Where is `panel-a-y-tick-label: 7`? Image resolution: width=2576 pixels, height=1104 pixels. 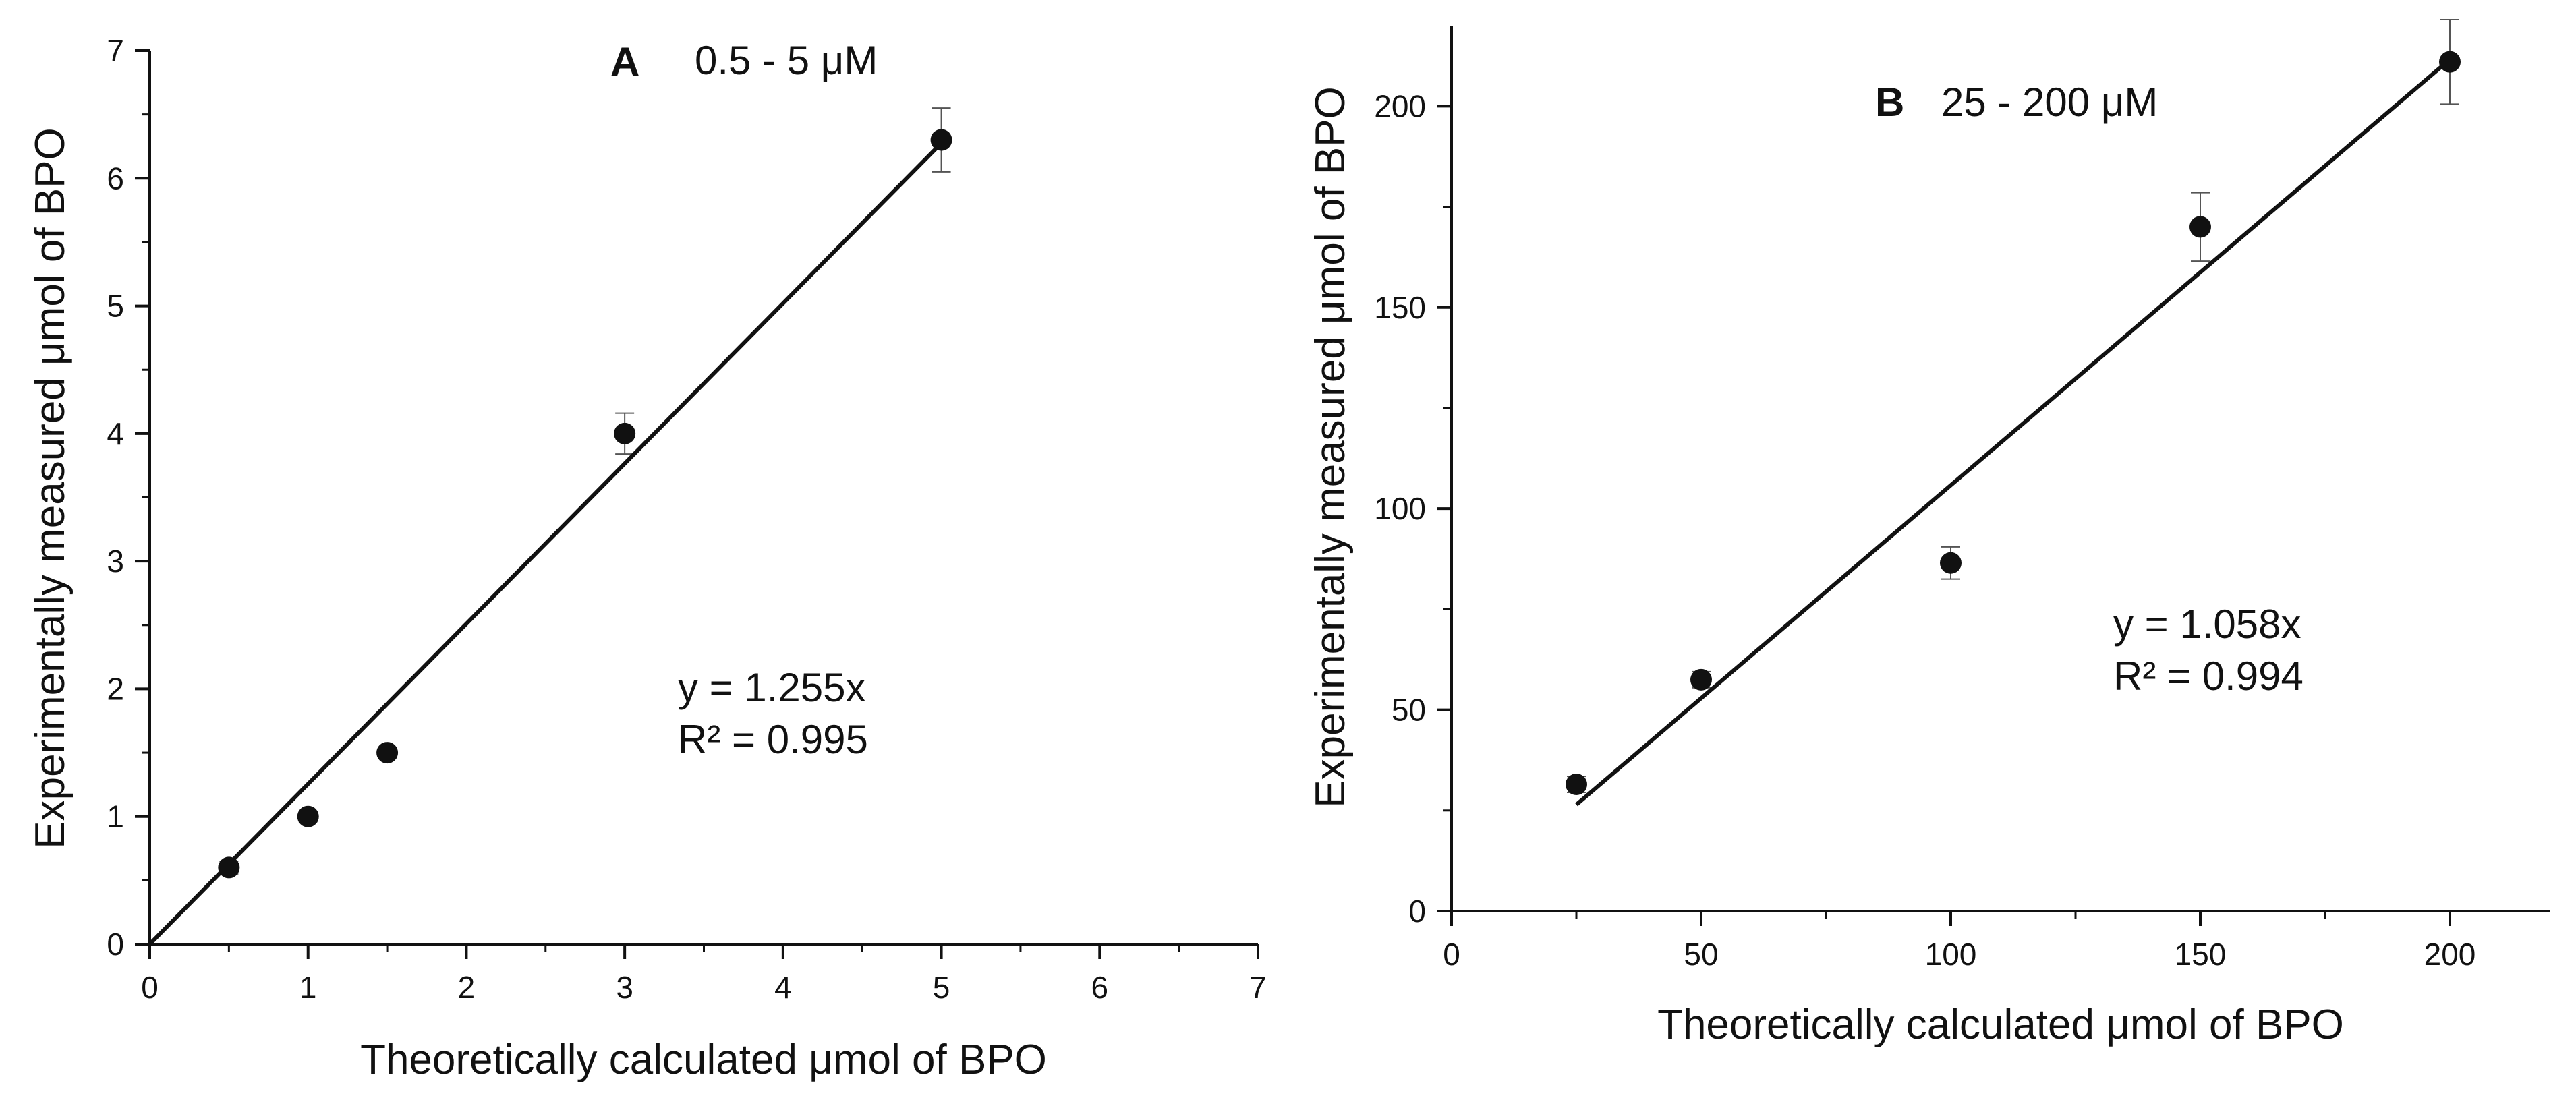 panel-a-y-tick-label: 7 is located at coordinates (115, 50).